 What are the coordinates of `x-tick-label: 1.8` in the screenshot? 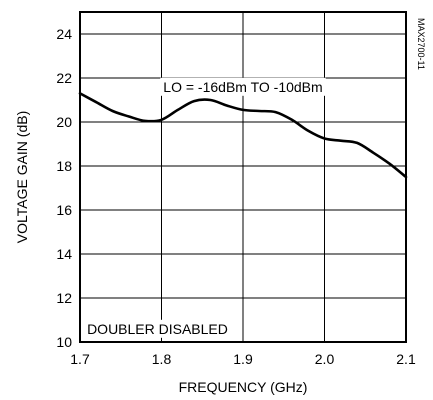 It's located at (162, 359).